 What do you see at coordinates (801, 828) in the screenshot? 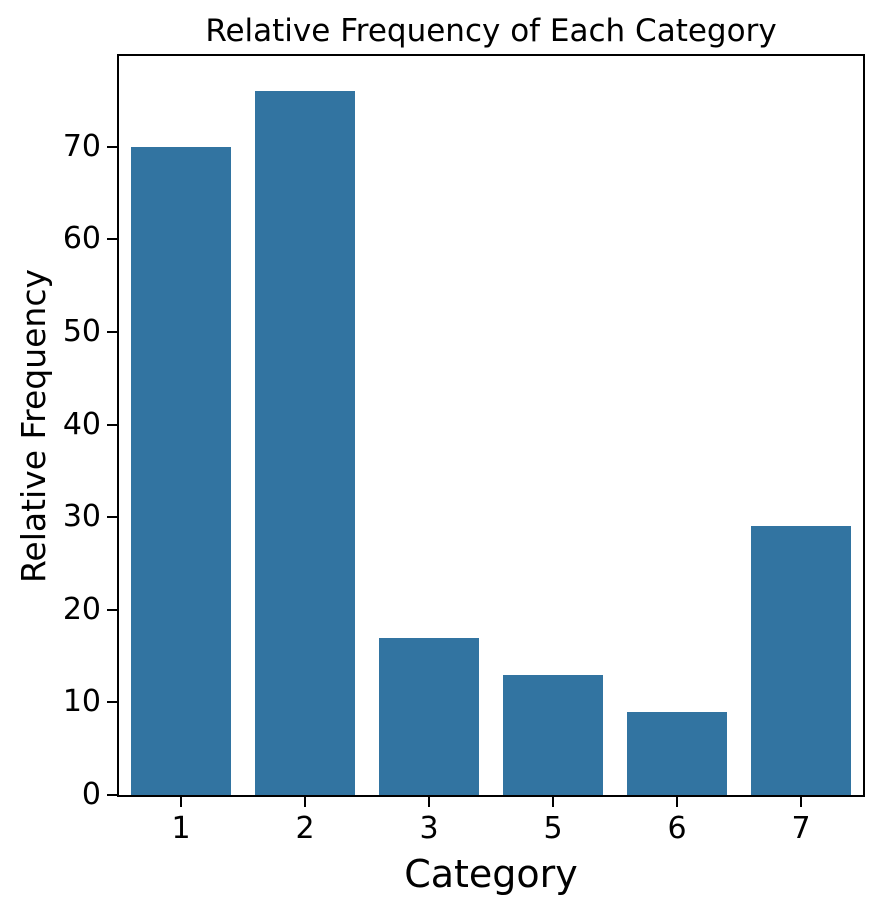
I see `x-tick-label: 7` at bounding box center [801, 828].